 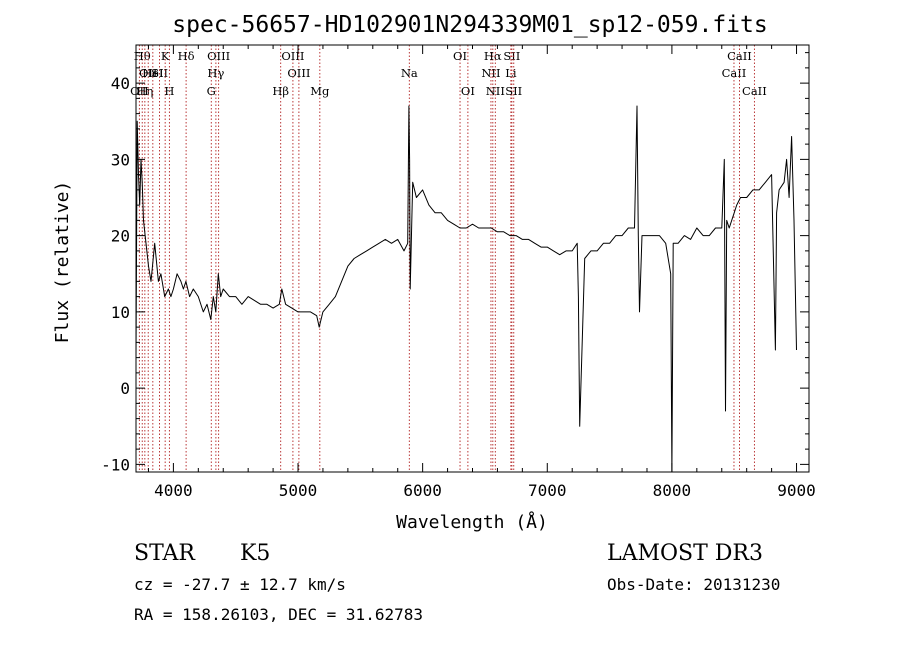 I want to click on line-marker-label-11: OIII, so click(x=218, y=56).